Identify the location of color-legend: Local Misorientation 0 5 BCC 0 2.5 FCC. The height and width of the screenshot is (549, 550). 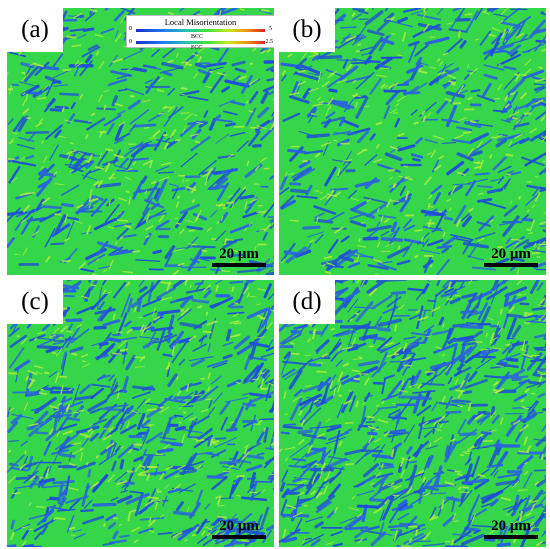
(200, 33).